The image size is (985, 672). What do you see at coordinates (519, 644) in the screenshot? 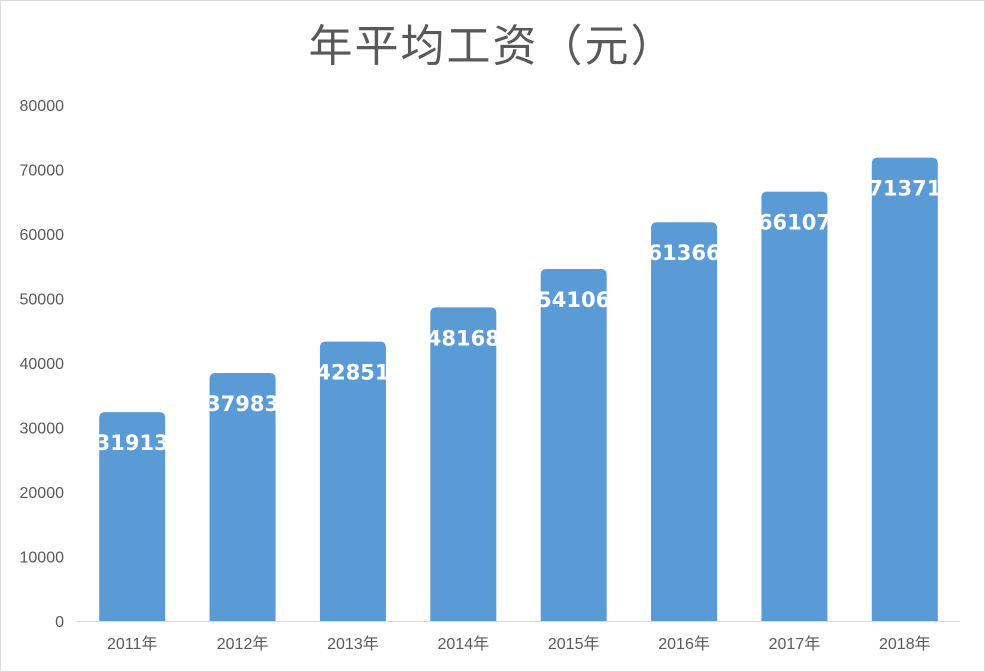
I see `x-axis-labels: 2011年 2012年 2013年 2014年 2015年 2016年 2017年 2018年` at bounding box center [519, 644].